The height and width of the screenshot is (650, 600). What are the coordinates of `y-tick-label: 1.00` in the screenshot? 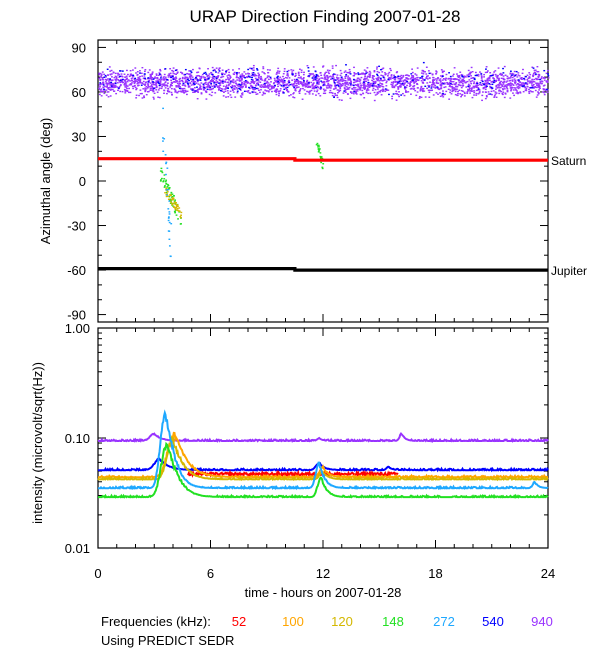 It's located at (77, 328).